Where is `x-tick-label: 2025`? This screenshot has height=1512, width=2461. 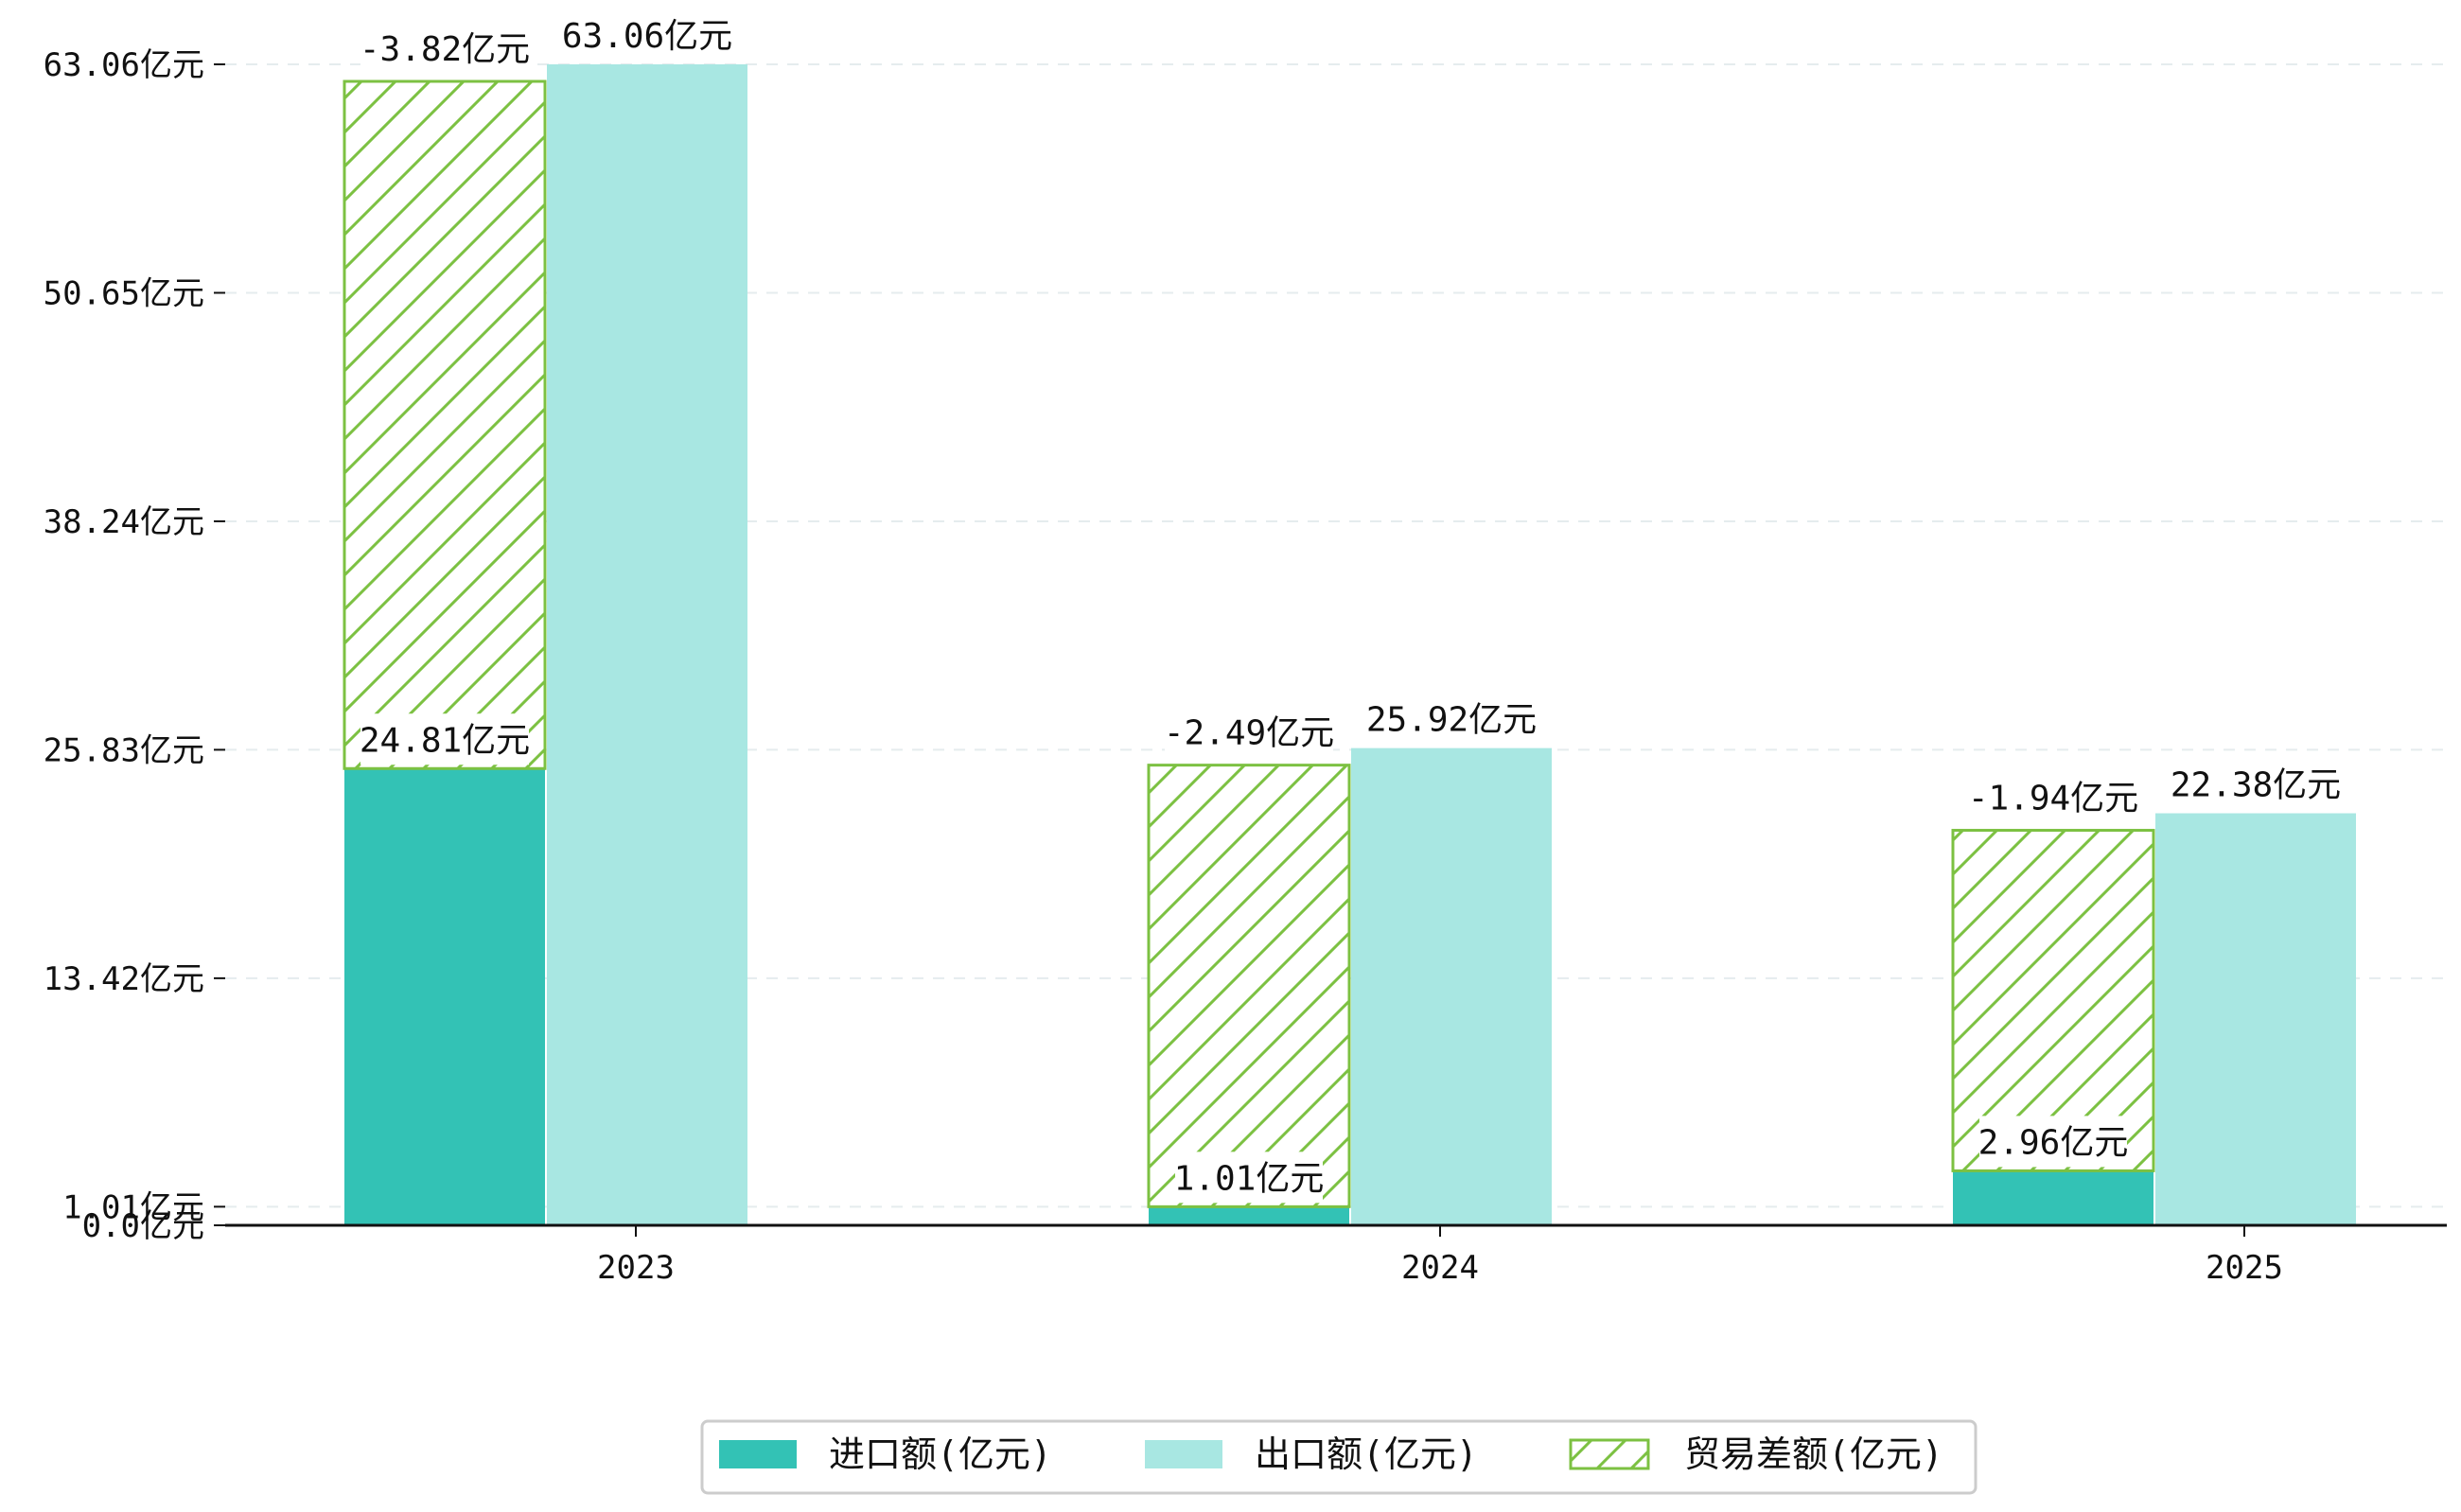 x-tick-label: 2025 is located at coordinates (2244, 1268).